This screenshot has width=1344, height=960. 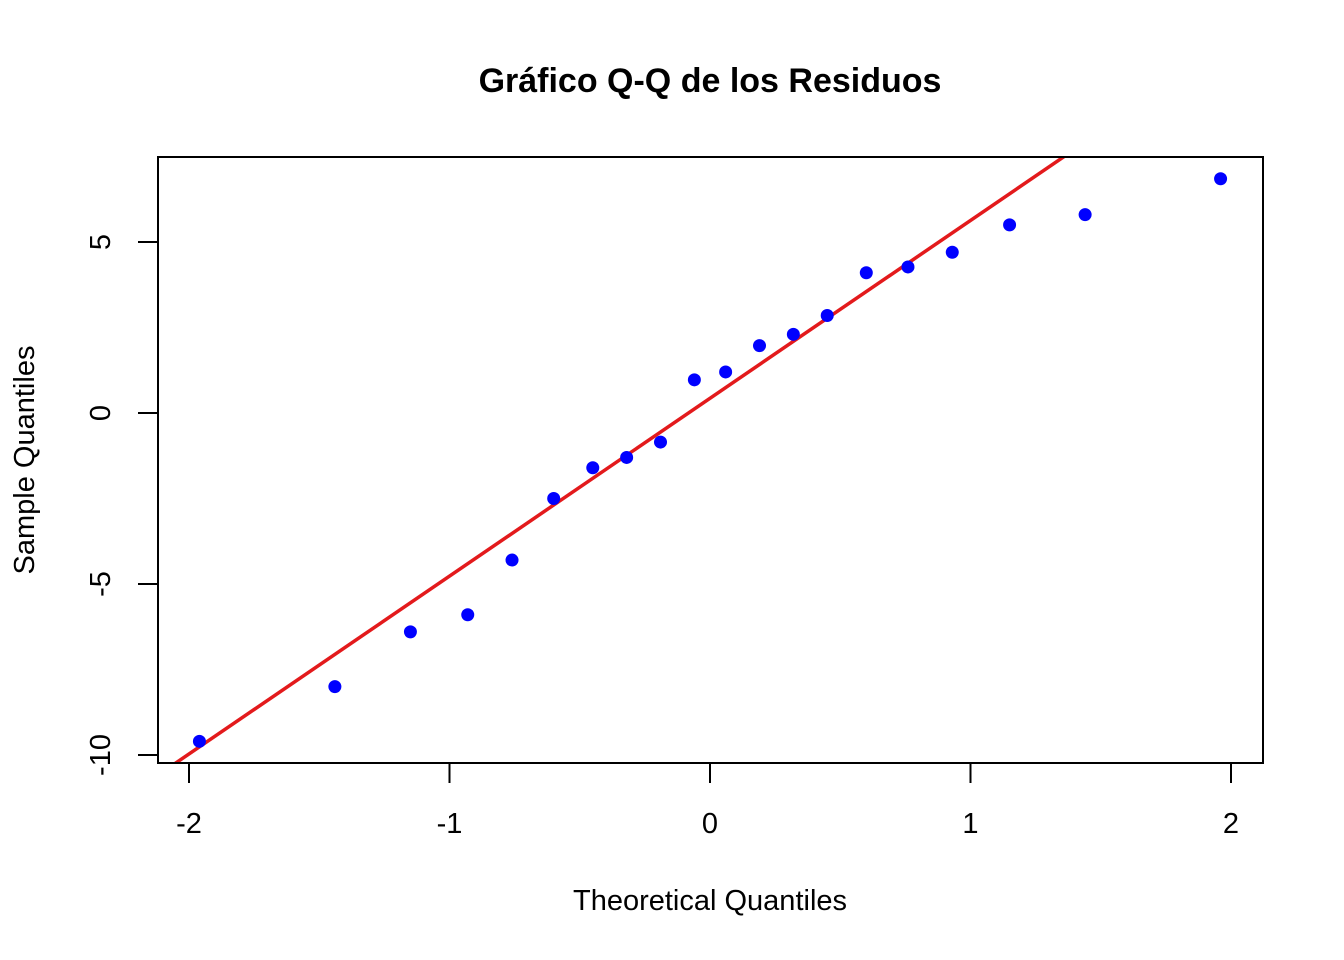 What do you see at coordinates (101, 584) in the screenshot?
I see `y-tick-label: -5` at bounding box center [101, 584].